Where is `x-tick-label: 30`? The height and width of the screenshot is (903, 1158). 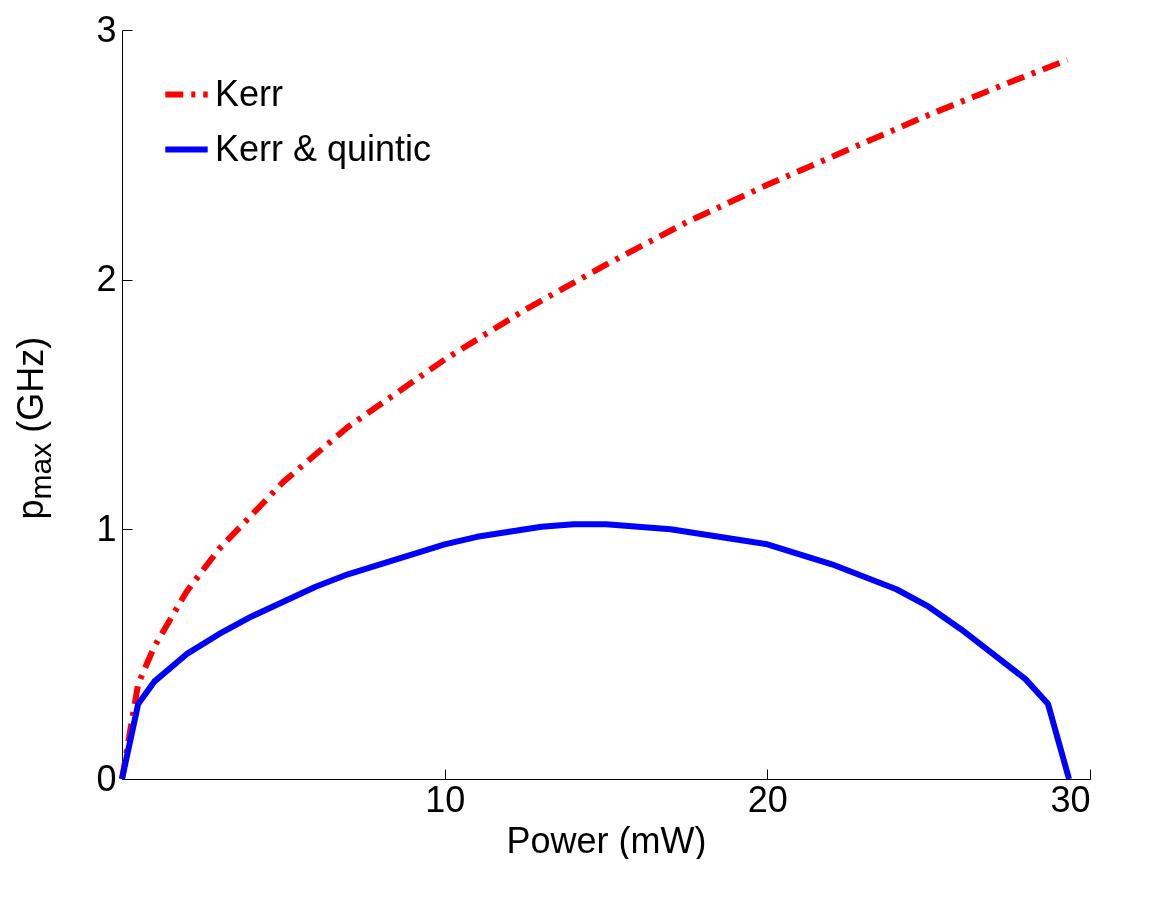
x-tick-label: 30 is located at coordinates (1070, 799).